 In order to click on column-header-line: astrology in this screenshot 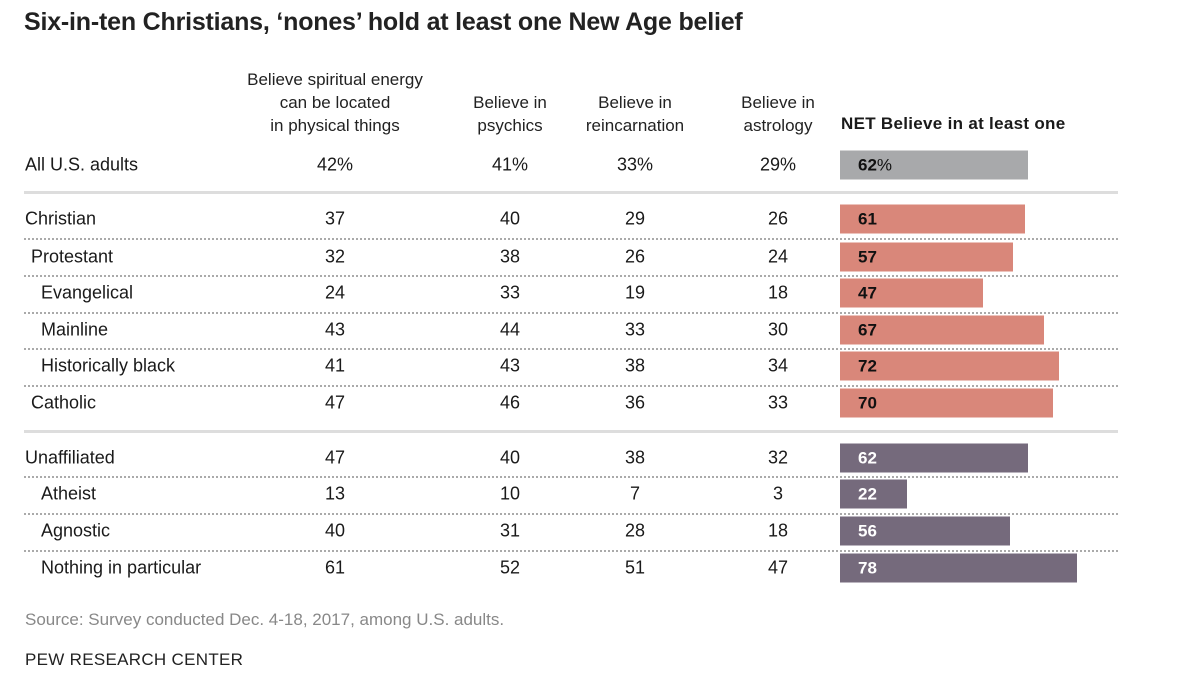, I will do `click(778, 125)`.